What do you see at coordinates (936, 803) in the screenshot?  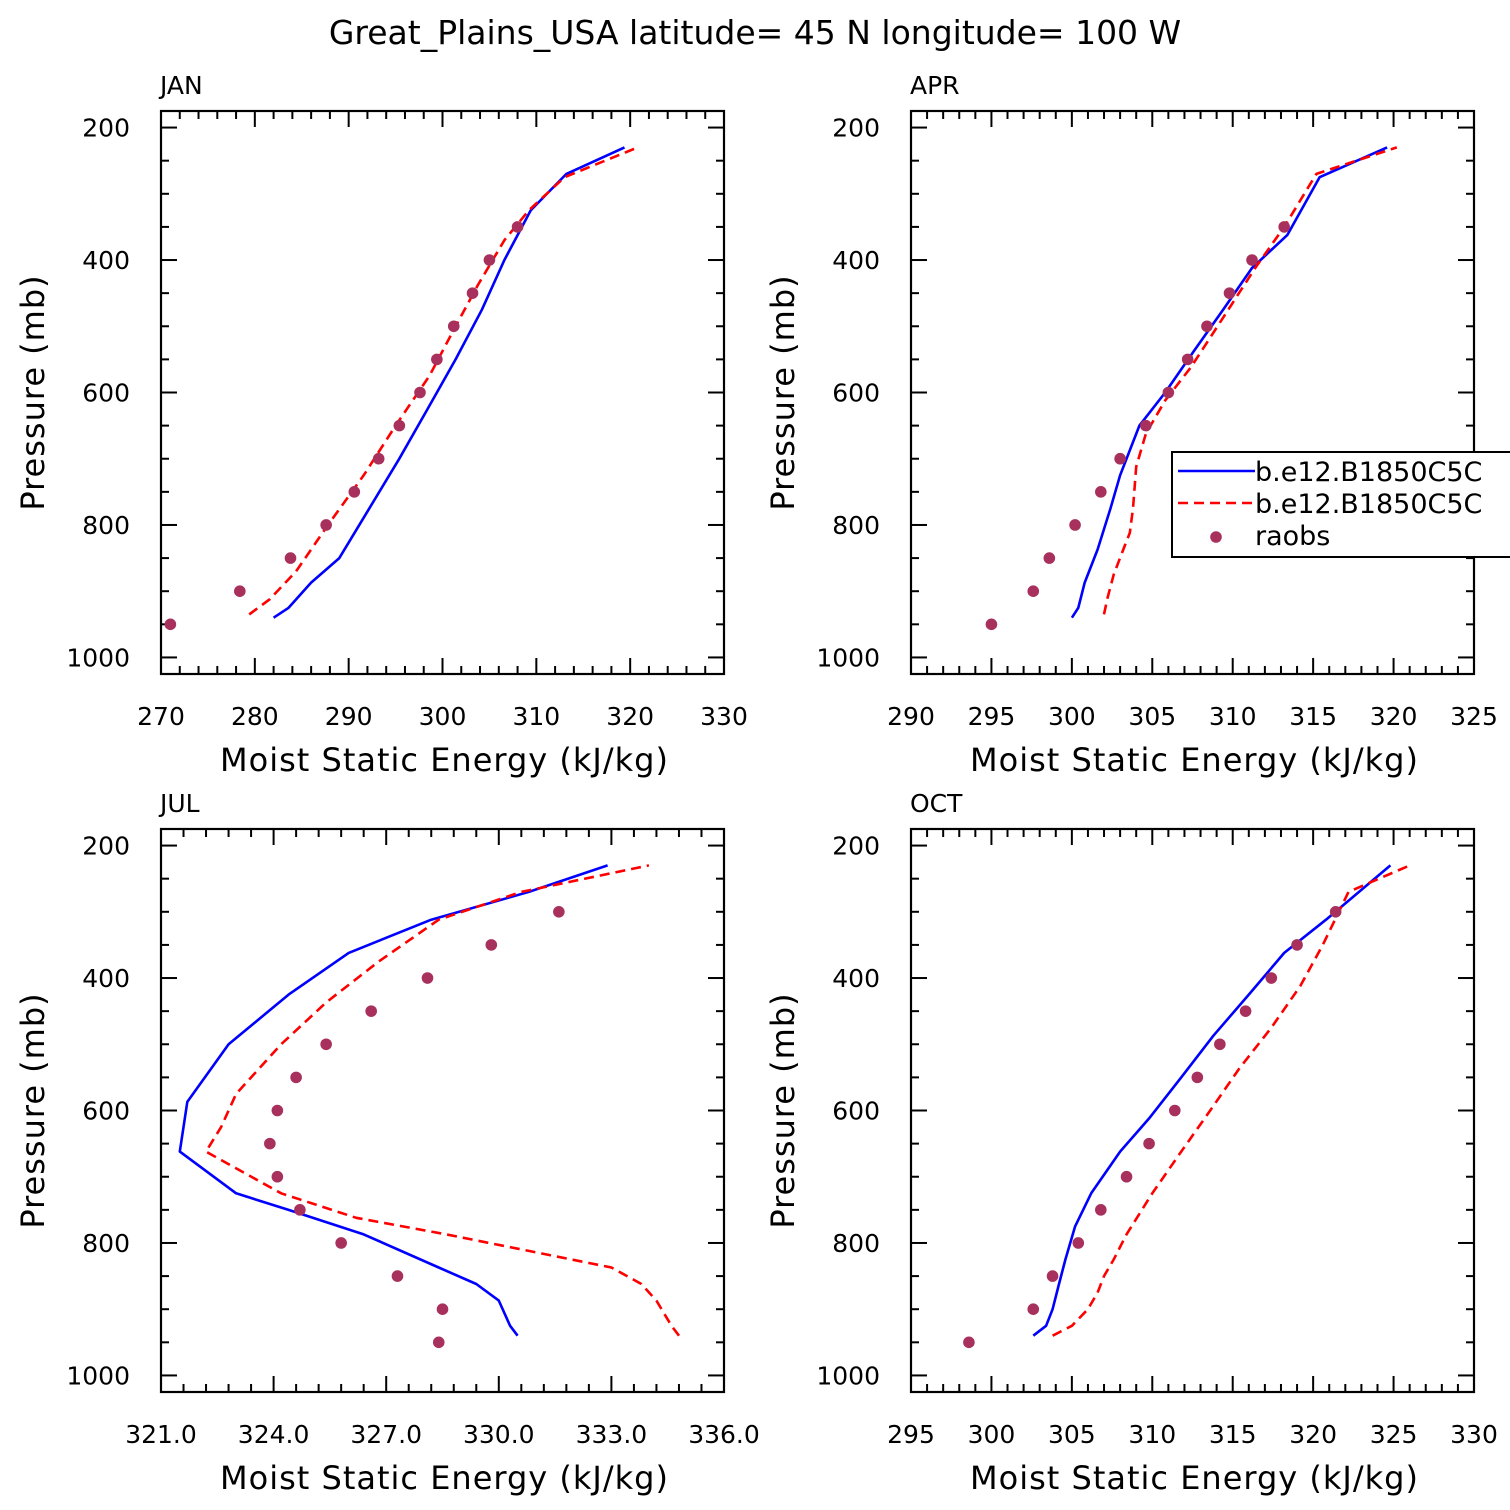 I see `panel-label: OCT` at bounding box center [936, 803].